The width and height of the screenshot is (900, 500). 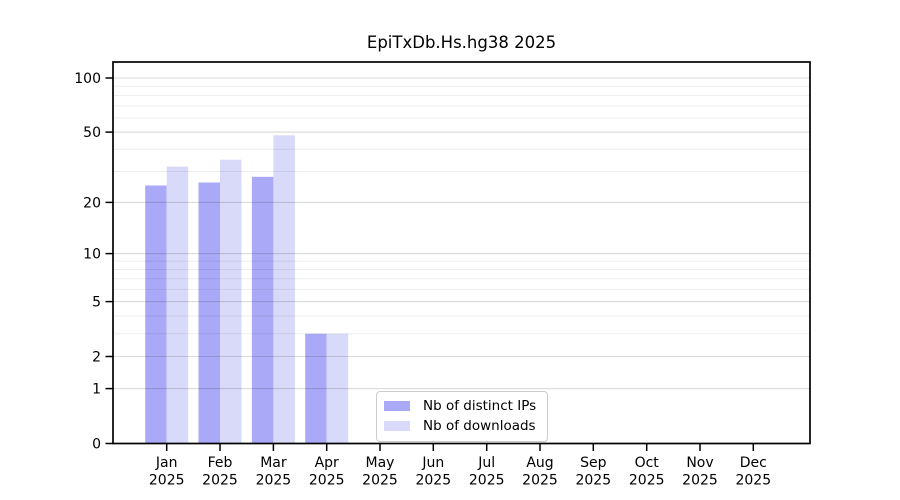 What do you see at coordinates (96, 390) in the screenshot?
I see `y-tick-label-1: 1` at bounding box center [96, 390].